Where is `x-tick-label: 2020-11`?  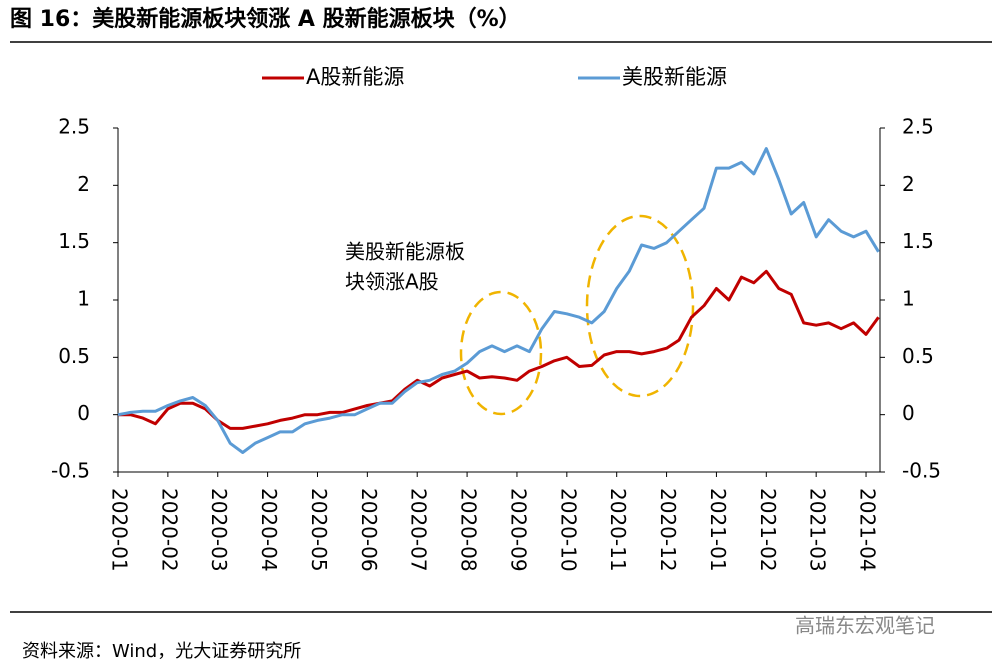 x-tick-label: 2020-11 is located at coordinates (618, 530).